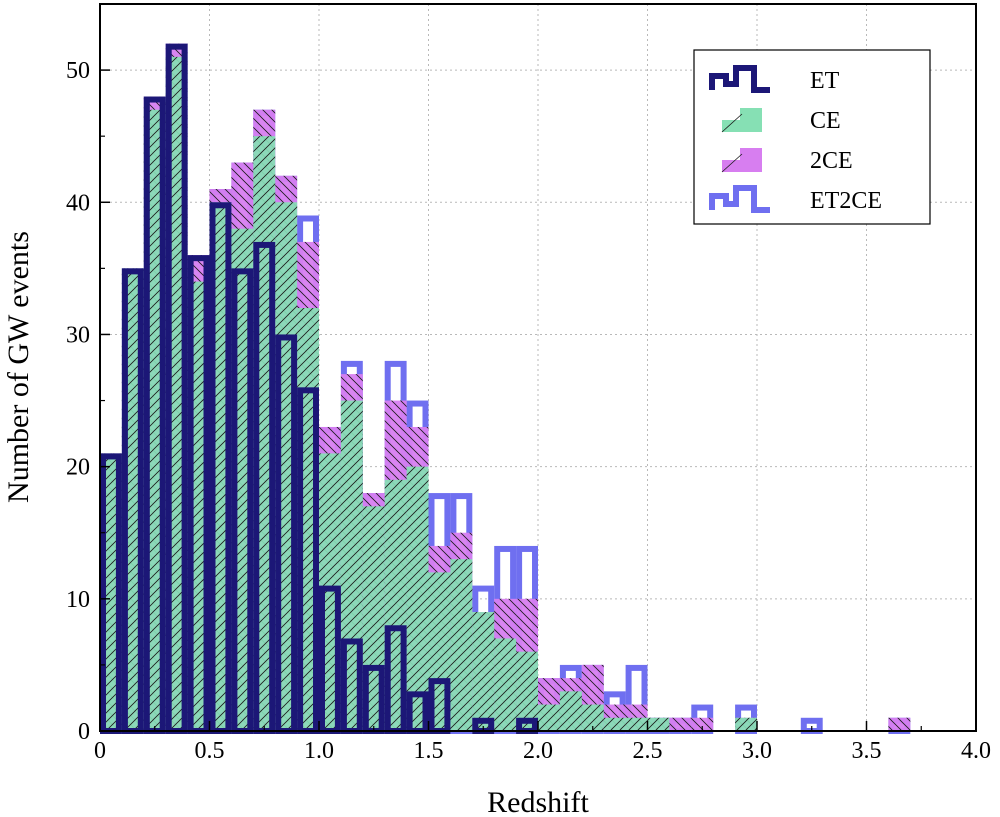  What do you see at coordinates (319, 751) in the screenshot?
I see `x-tick-label-2: 1.0` at bounding box center [319, 751].